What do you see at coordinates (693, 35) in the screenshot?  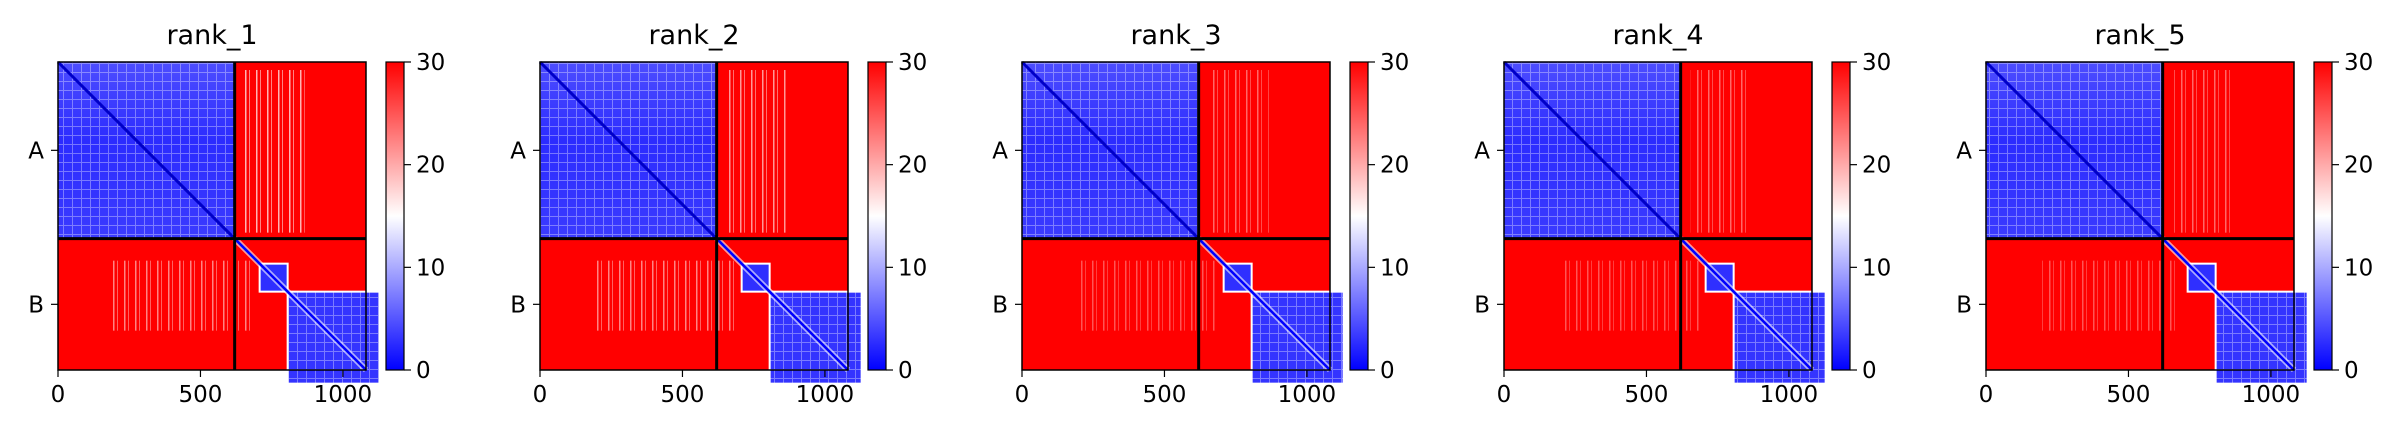 I see `panel-title: rank_2` at bounding box center [693, 35].